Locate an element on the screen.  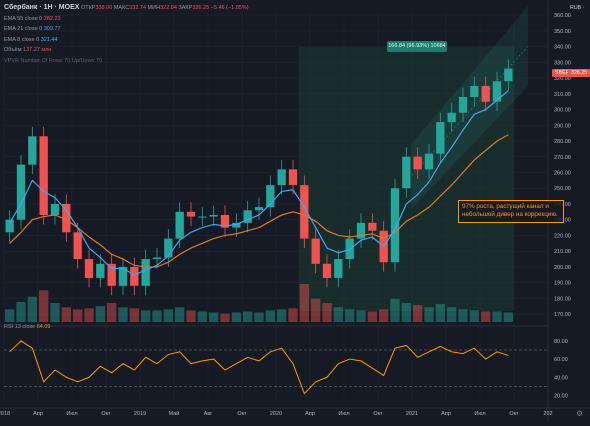
gear-icon: ⚙ is located at coordinates (580, 413).